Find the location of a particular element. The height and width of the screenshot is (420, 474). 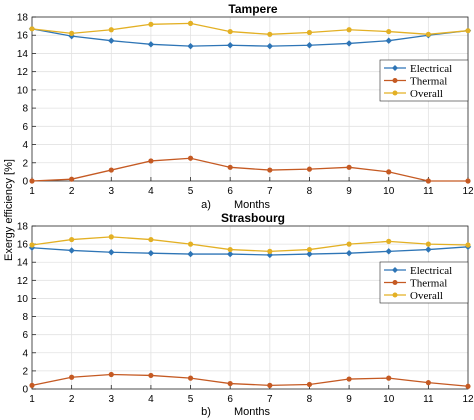

series-line-thermal is located at coordinates (249, 169).